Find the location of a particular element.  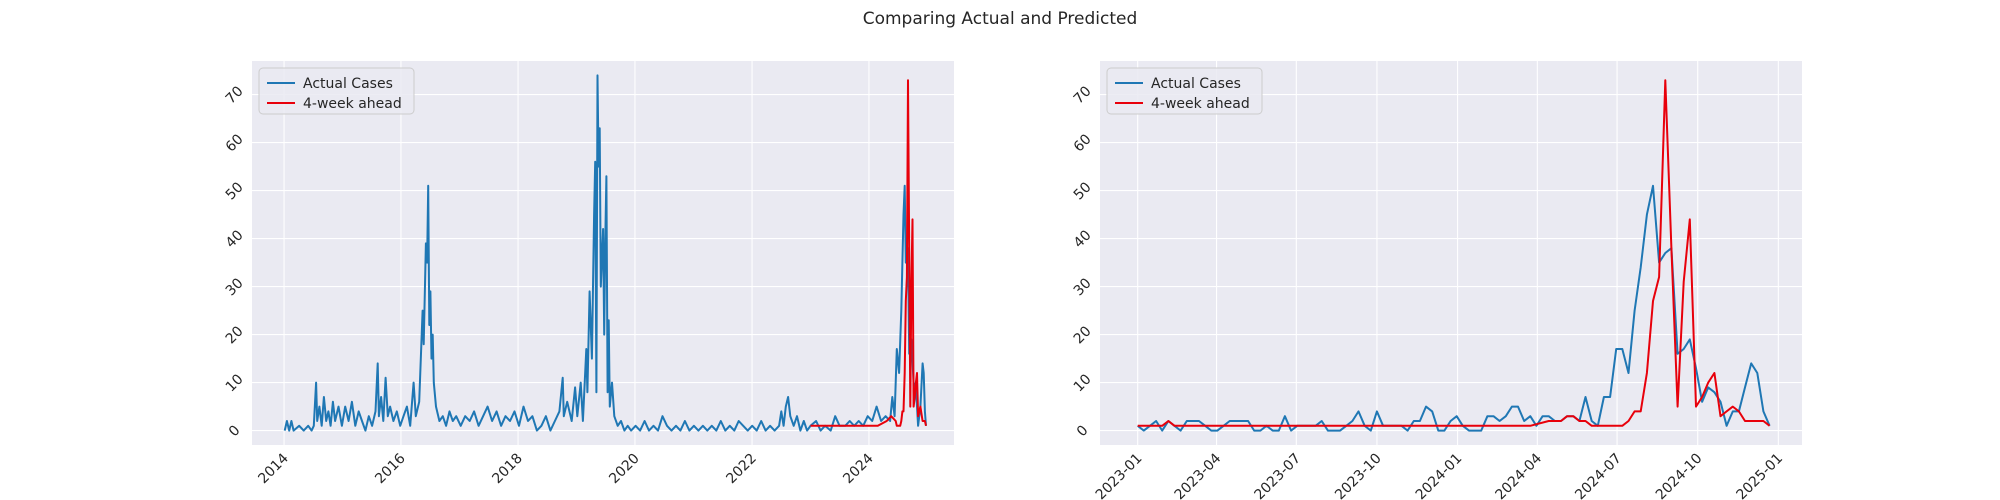

left-series-line-predicted is located at coordinates (868, 253).